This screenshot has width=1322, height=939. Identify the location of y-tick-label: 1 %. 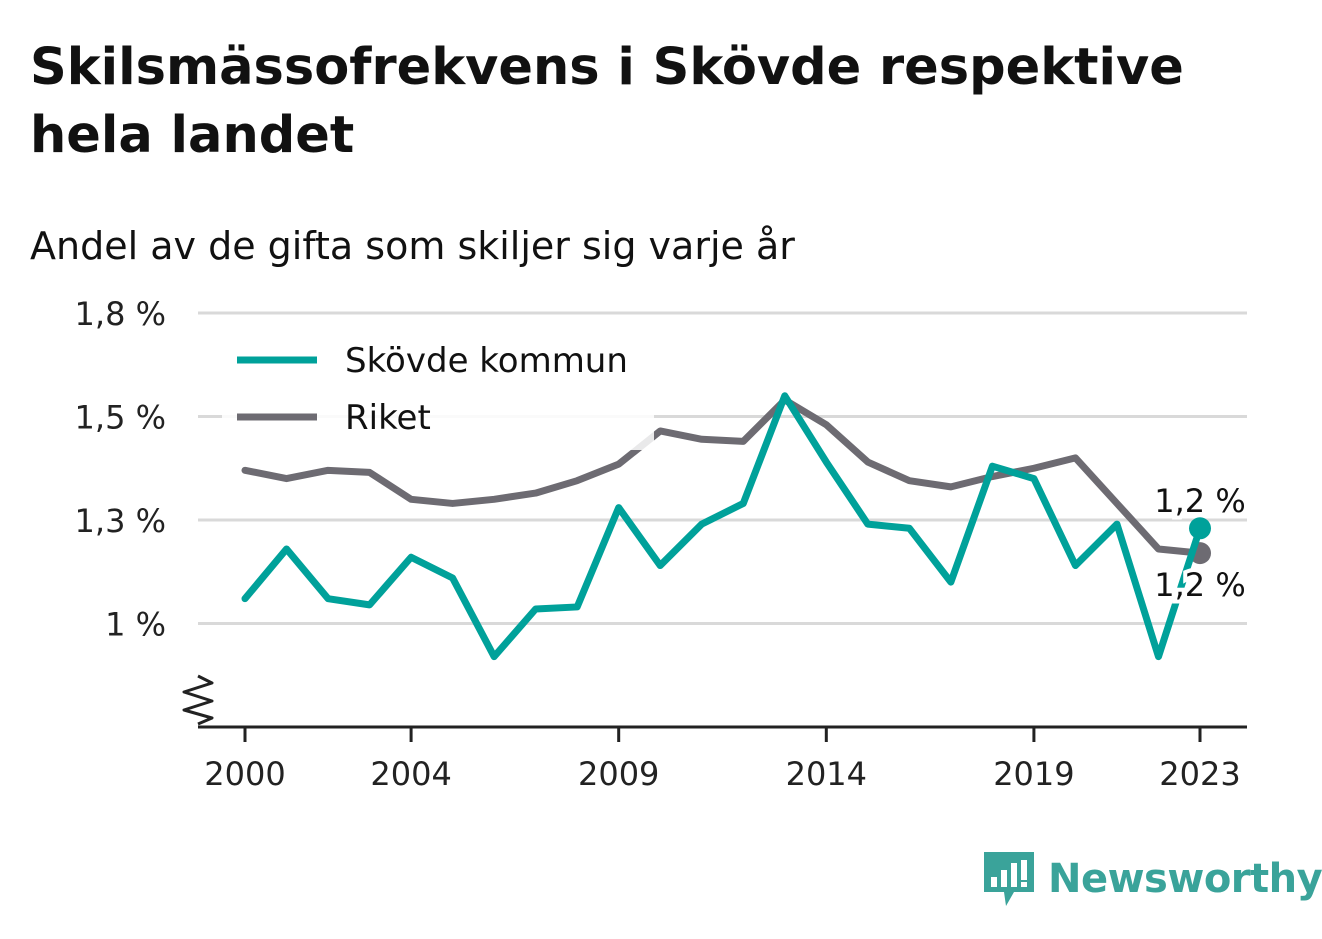
(135, 625).